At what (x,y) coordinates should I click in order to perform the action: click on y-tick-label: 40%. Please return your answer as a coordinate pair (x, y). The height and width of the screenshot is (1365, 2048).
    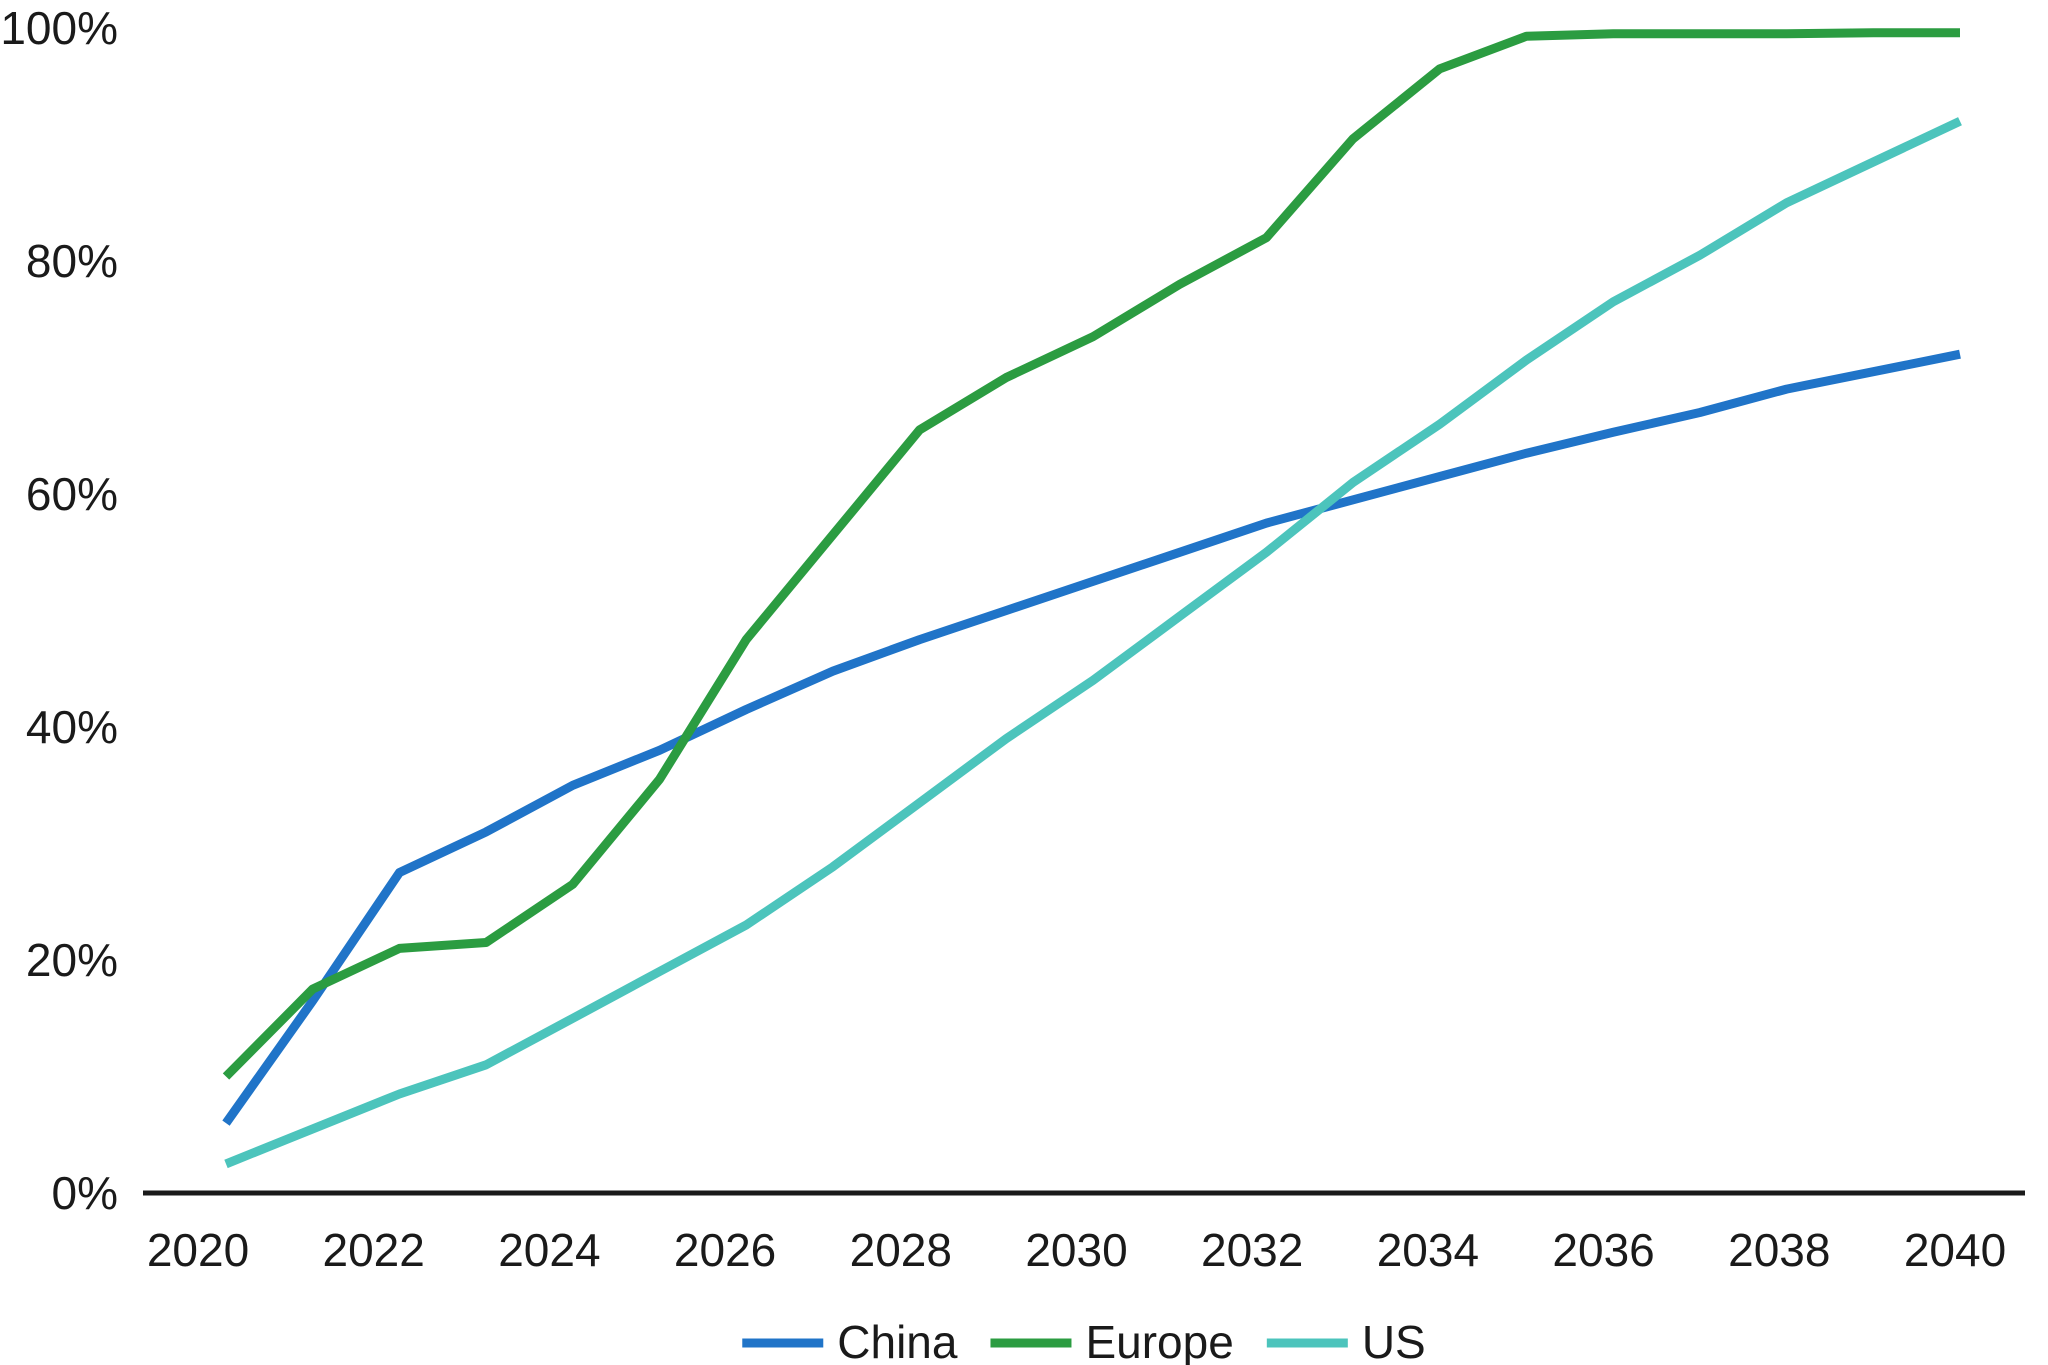
    Looking at the image, I should click on (72, 727).